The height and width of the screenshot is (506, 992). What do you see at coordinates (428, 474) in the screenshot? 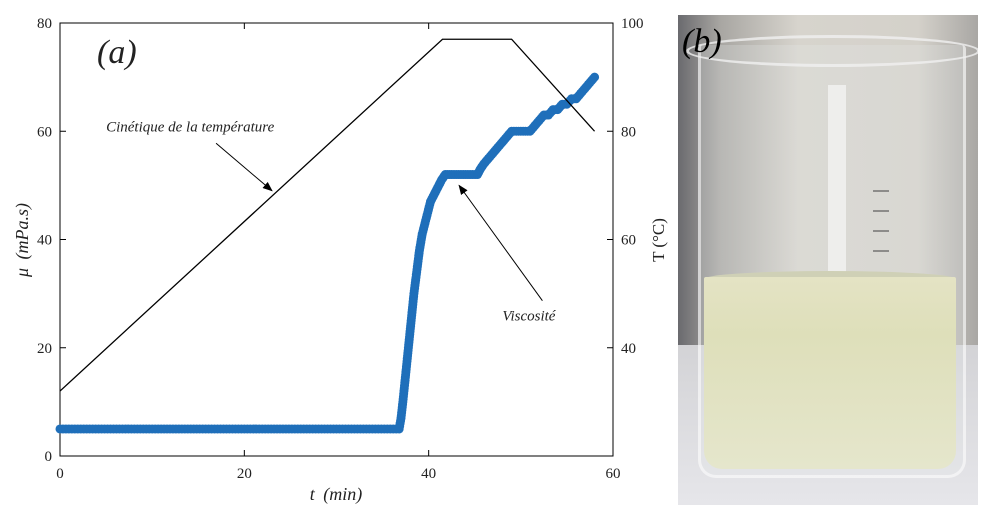
I see `x-tick-label: 40` at bounding box center [428, 474].